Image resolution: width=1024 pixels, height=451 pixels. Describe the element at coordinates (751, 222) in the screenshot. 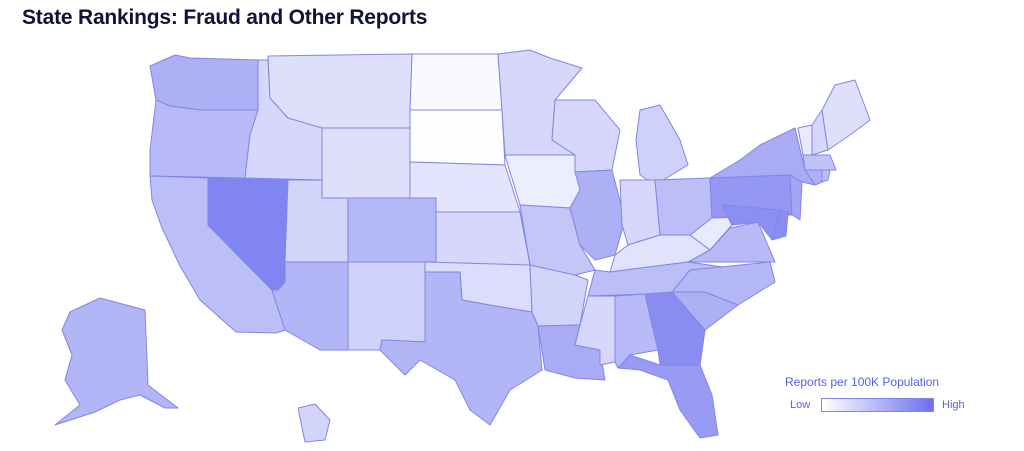

I see `state-md` at that location.